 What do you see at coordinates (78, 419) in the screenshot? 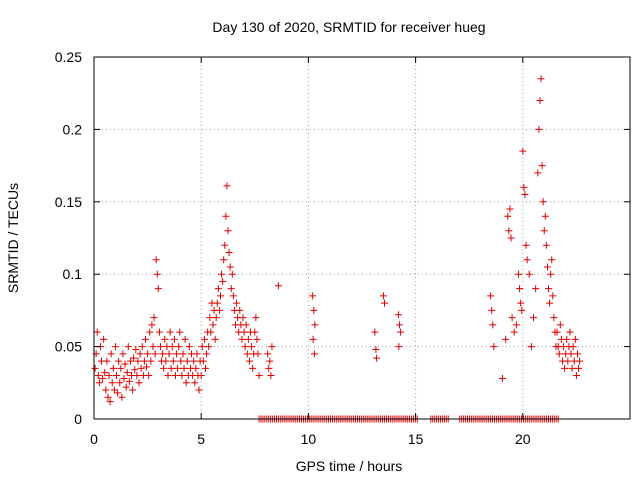
I see `y-tick-label: 0` at bounding box center [78, 419].